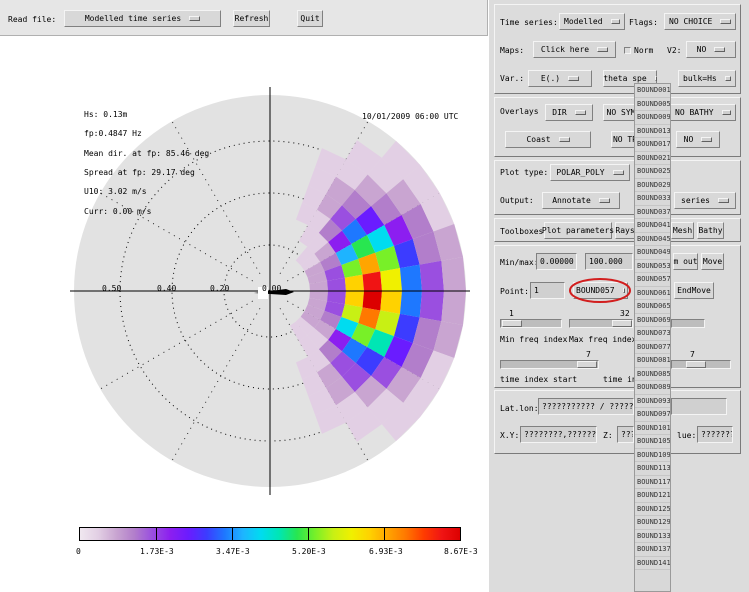  I want to click on dropdown-item: BOUND073, so click(652, 334).